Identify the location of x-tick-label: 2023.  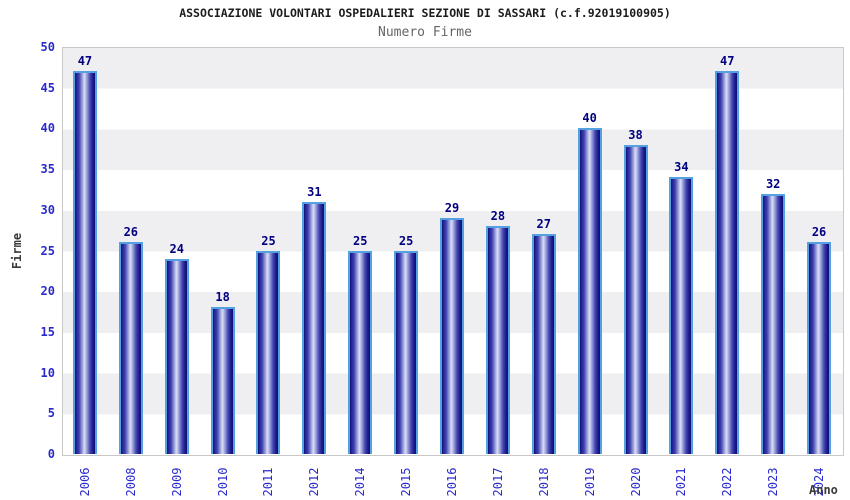
(773, 482).